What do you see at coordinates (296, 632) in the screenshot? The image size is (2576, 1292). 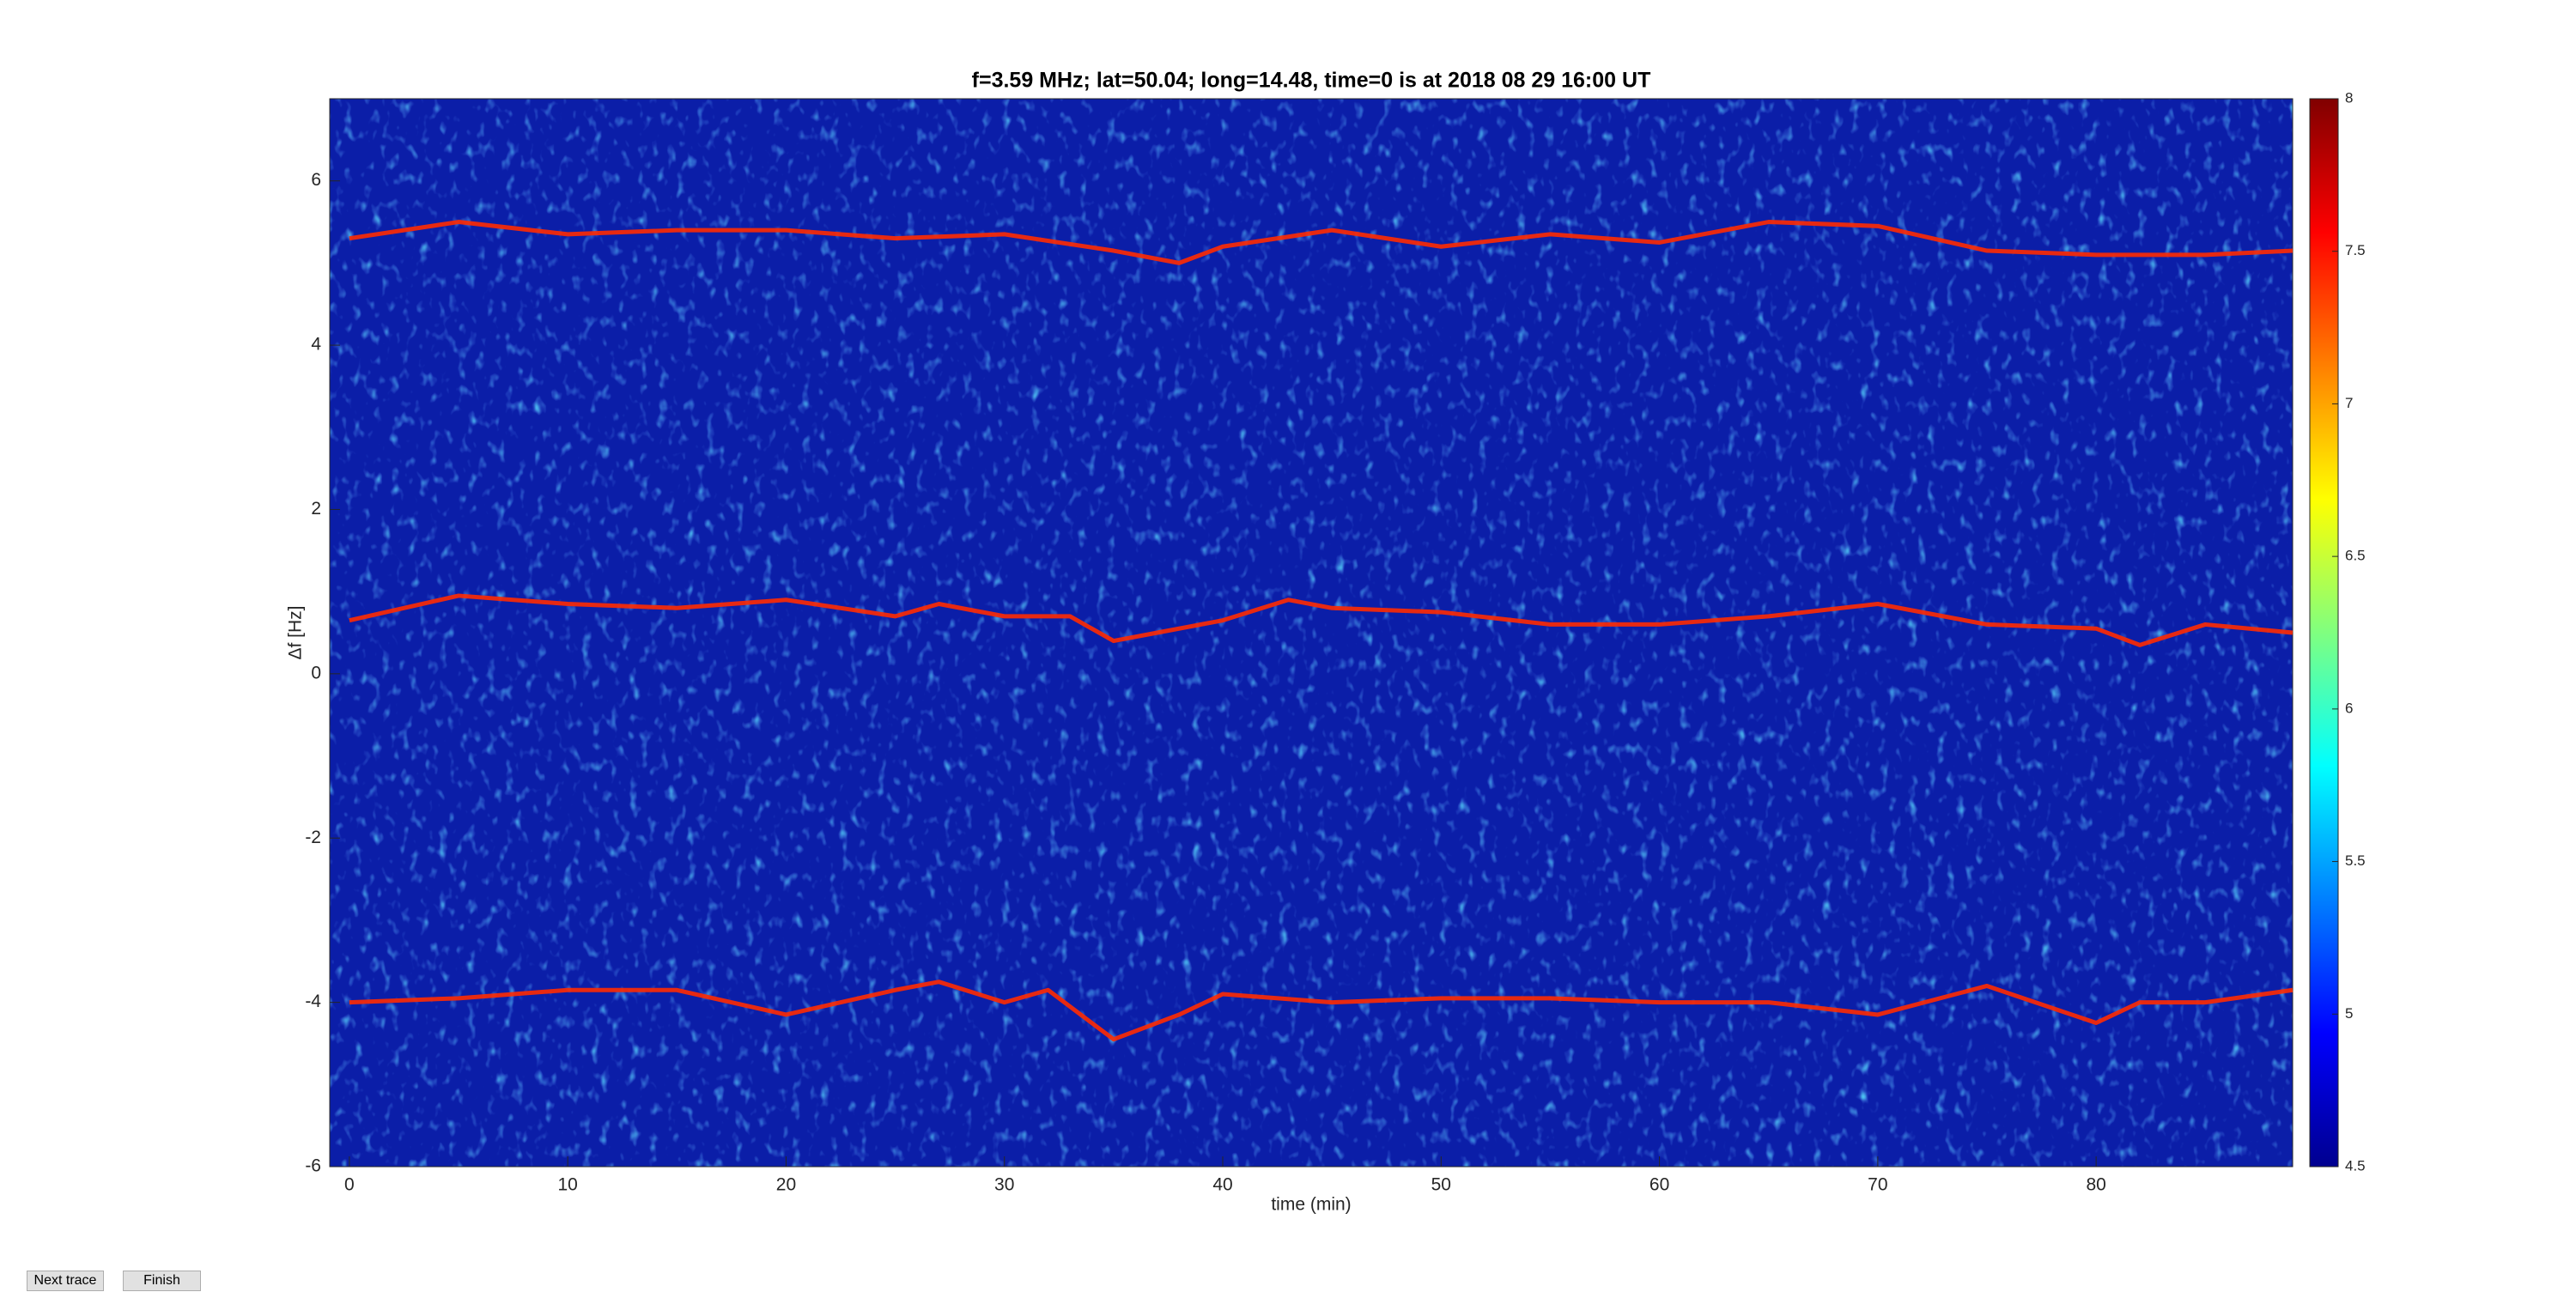 I see `y-axis-label: Δf [Hz]` at bounding box center [296, 632].